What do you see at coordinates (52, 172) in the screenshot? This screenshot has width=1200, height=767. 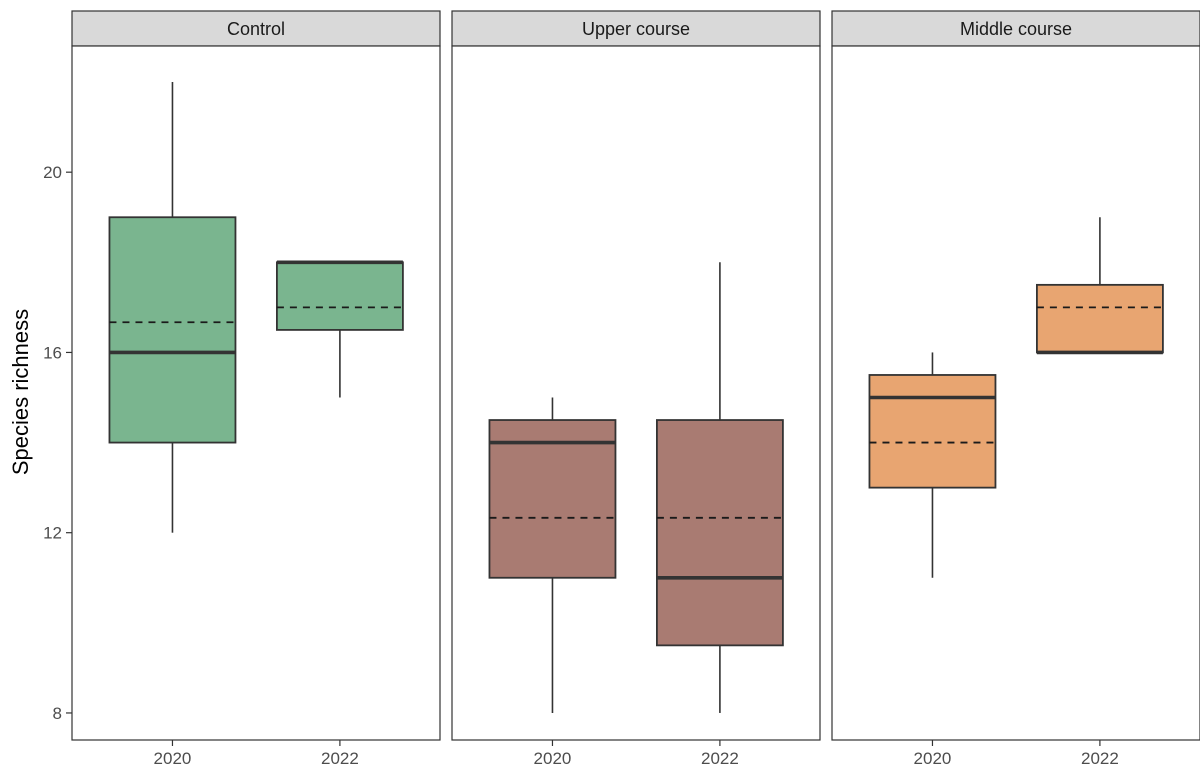 I see `y-tick-label: 20` at bounding box center [52, 172].